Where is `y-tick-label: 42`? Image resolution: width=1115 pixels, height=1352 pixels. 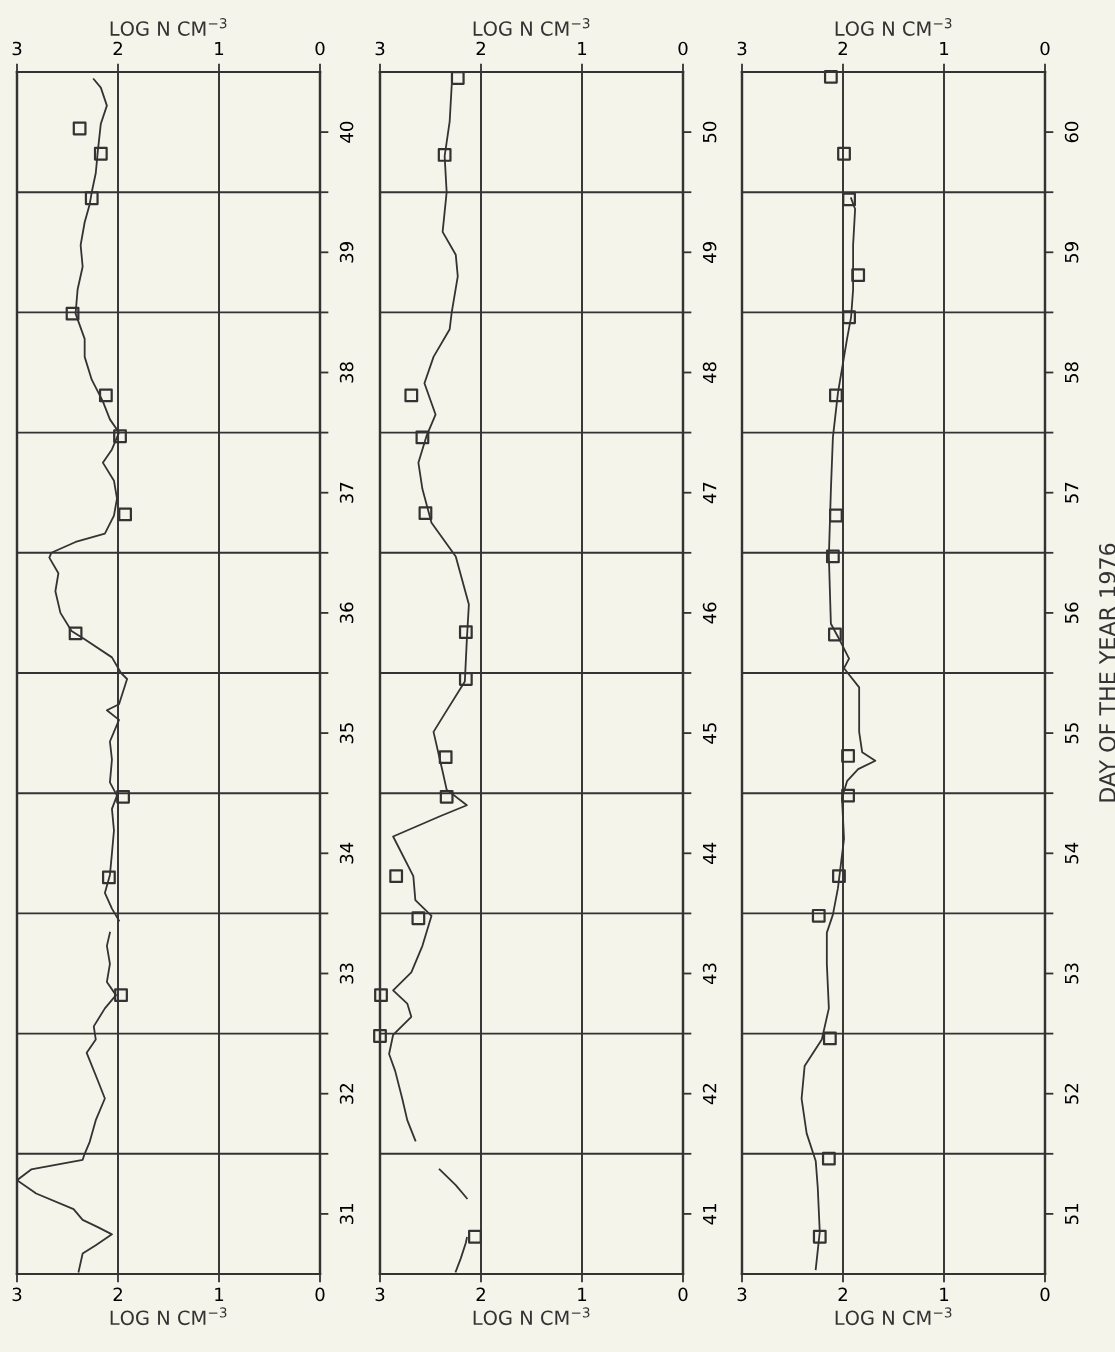 y-tick-label: 42 is located at coordinates (709, 1094).